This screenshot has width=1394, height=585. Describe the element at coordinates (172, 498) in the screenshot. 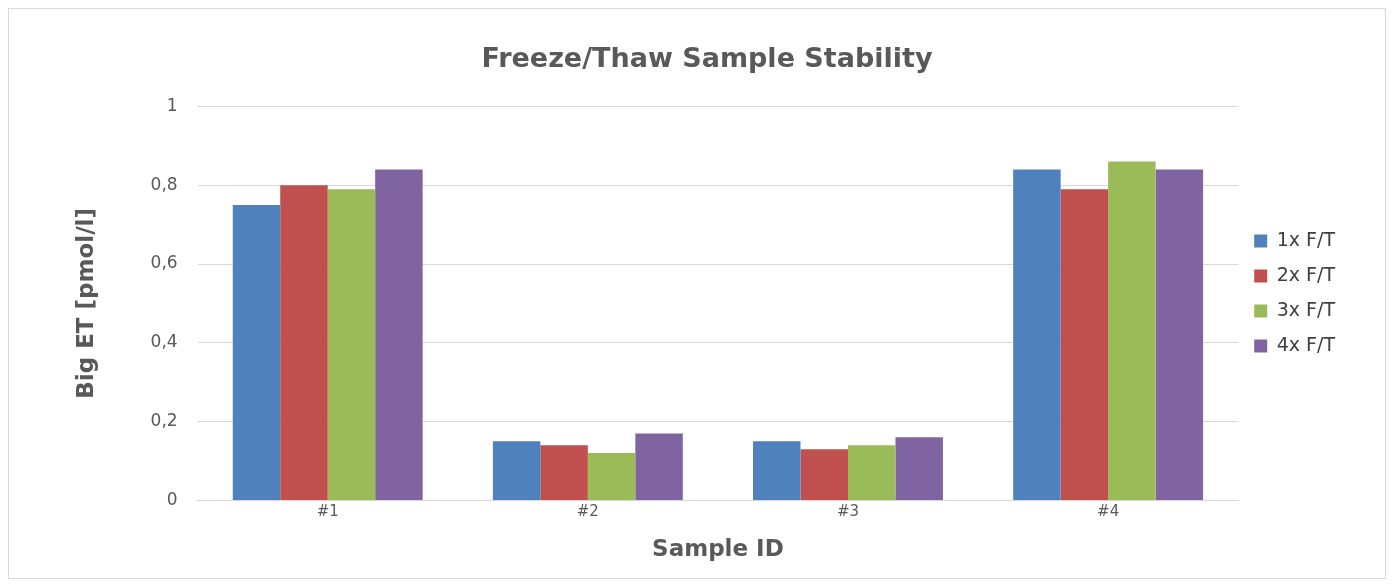

I see `y-tick-label: 0` at that location.